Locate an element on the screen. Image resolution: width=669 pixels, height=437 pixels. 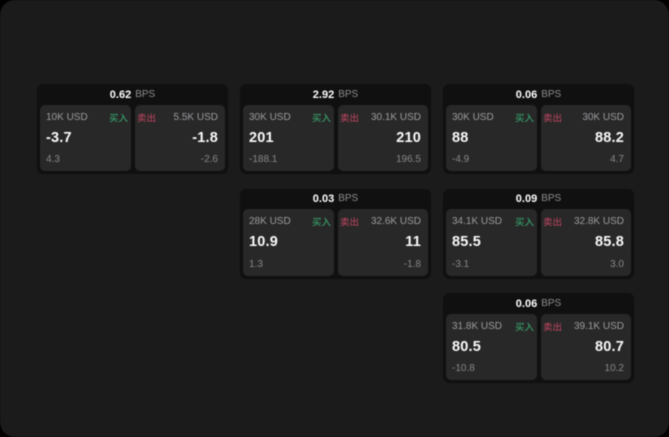
sell-amount: 5.5K USD is located at coordinates (195, 117).